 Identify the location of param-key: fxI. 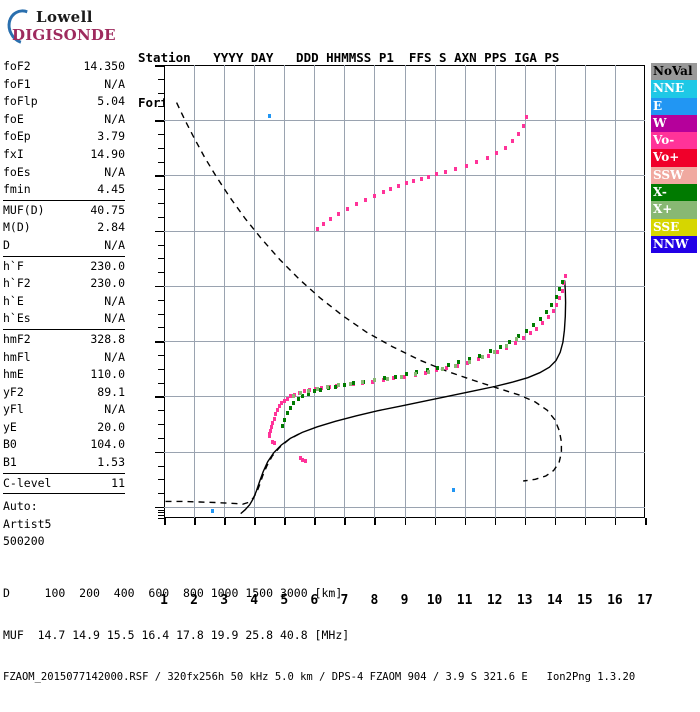
(13, 153).